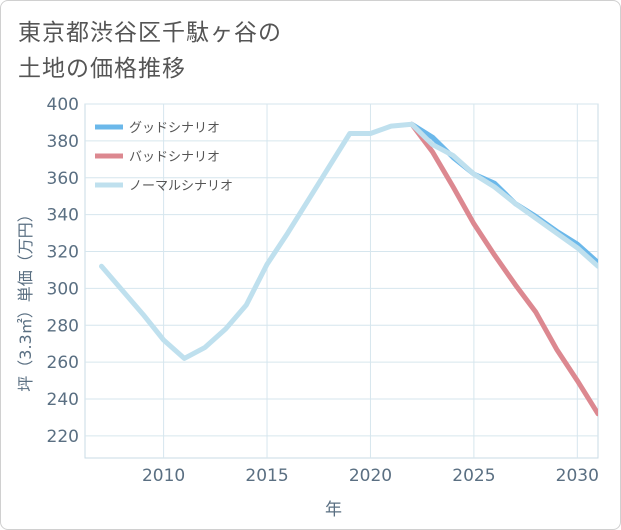 The image size is (621, 530). Describe the element at coordinates (163, 476) in the screenshot. I see `x-tick-label: 2010` at that location.